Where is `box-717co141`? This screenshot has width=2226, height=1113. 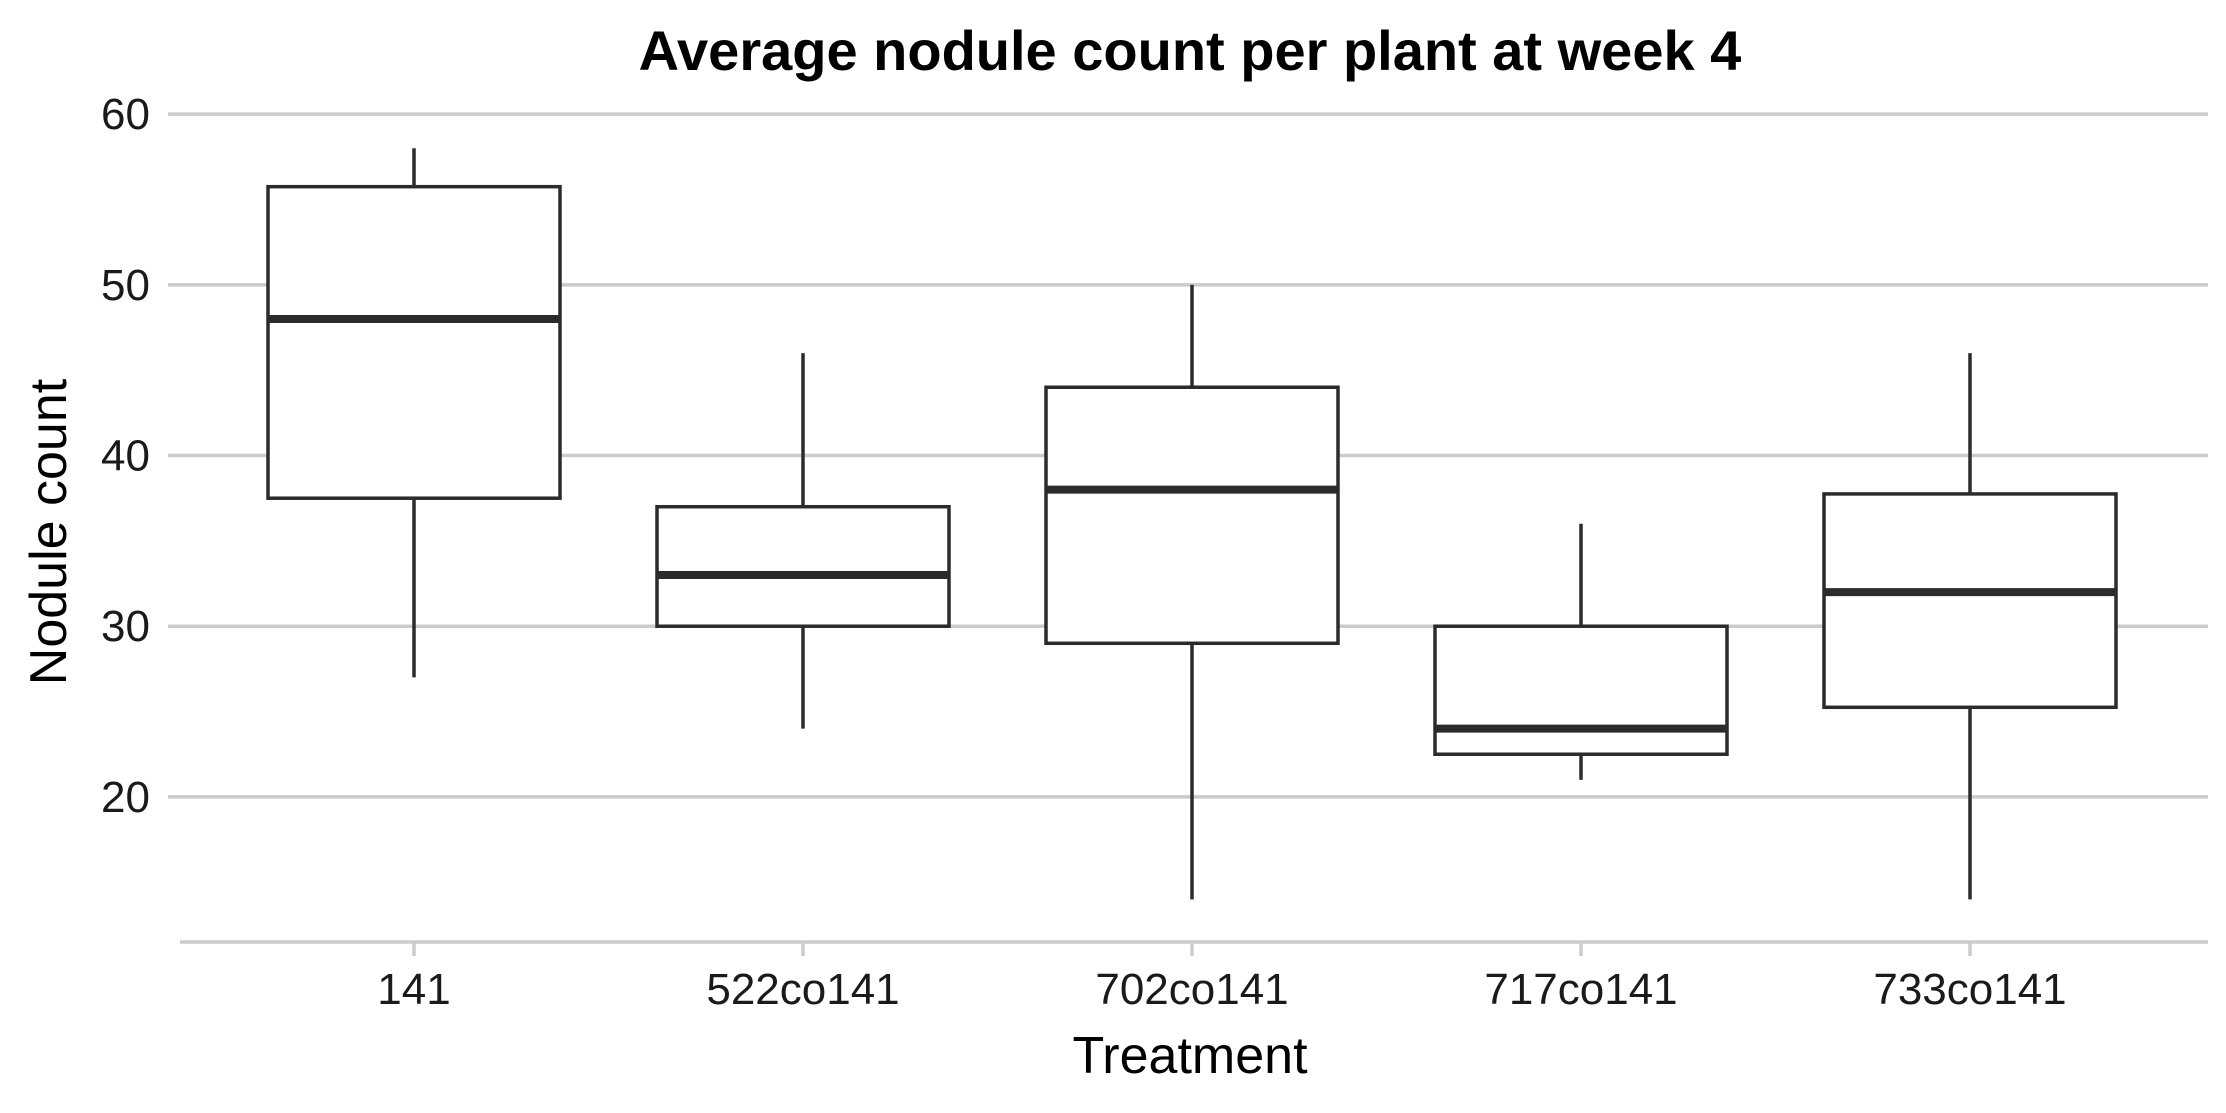
box-717co141 is located at coordinates (1581, 651).